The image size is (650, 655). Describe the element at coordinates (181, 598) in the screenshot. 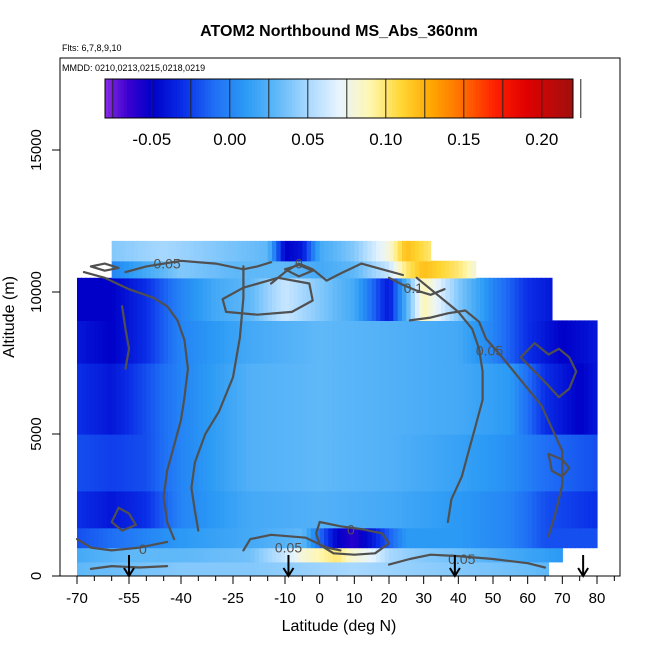

I see `x-tick-label: -40` at that location.